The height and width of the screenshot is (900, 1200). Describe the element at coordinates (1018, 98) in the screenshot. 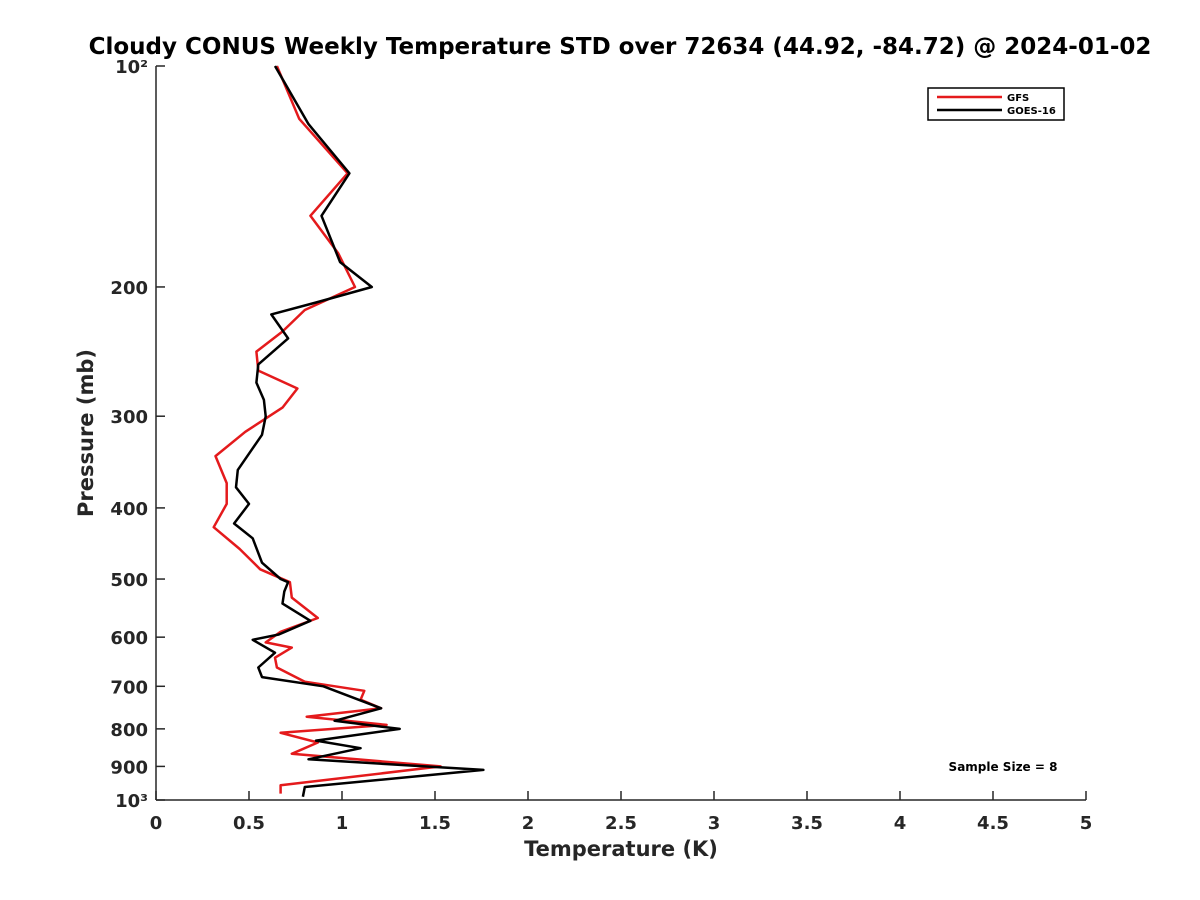

I see `legend-label: GFS` at that location.